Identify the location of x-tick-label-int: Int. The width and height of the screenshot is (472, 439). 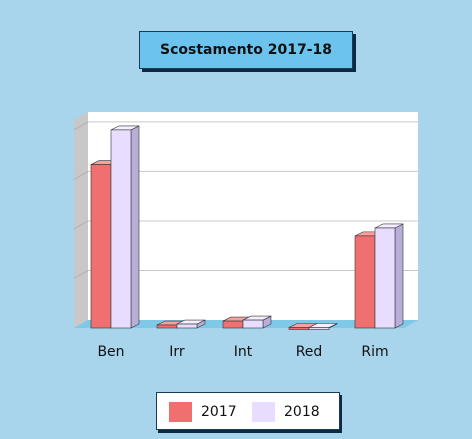
(243, 352).